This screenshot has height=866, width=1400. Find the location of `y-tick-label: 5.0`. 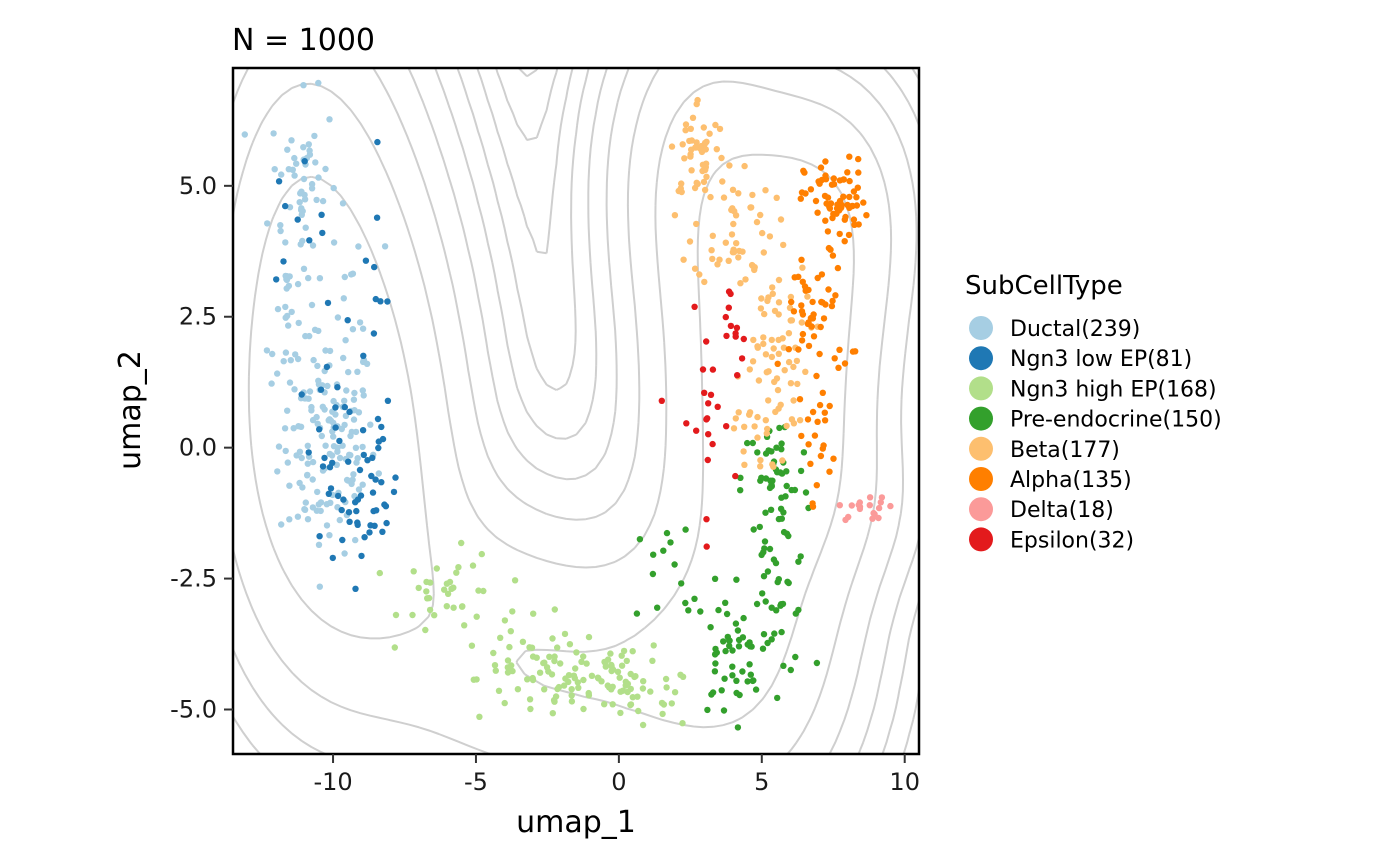

y-tick-label: 5.0 is located at coordinates (198, 186).